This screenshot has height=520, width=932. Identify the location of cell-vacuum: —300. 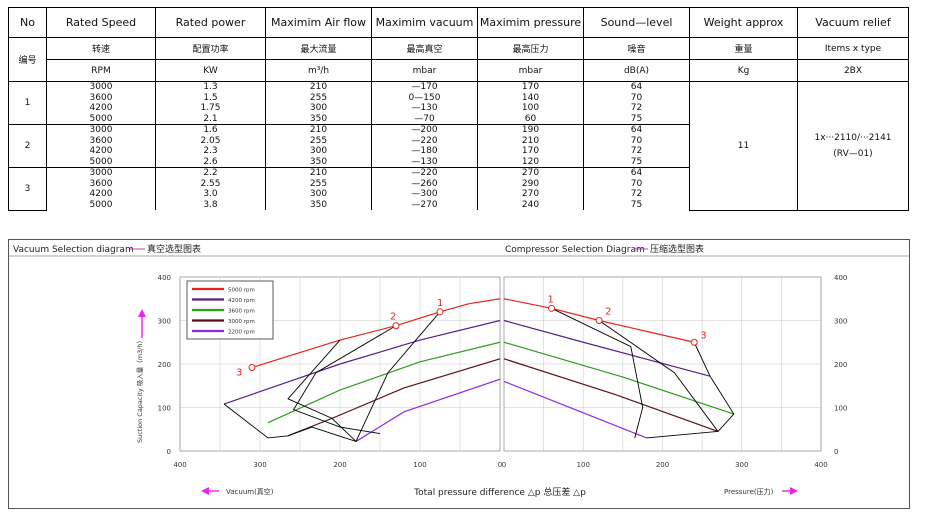
(424, 194).